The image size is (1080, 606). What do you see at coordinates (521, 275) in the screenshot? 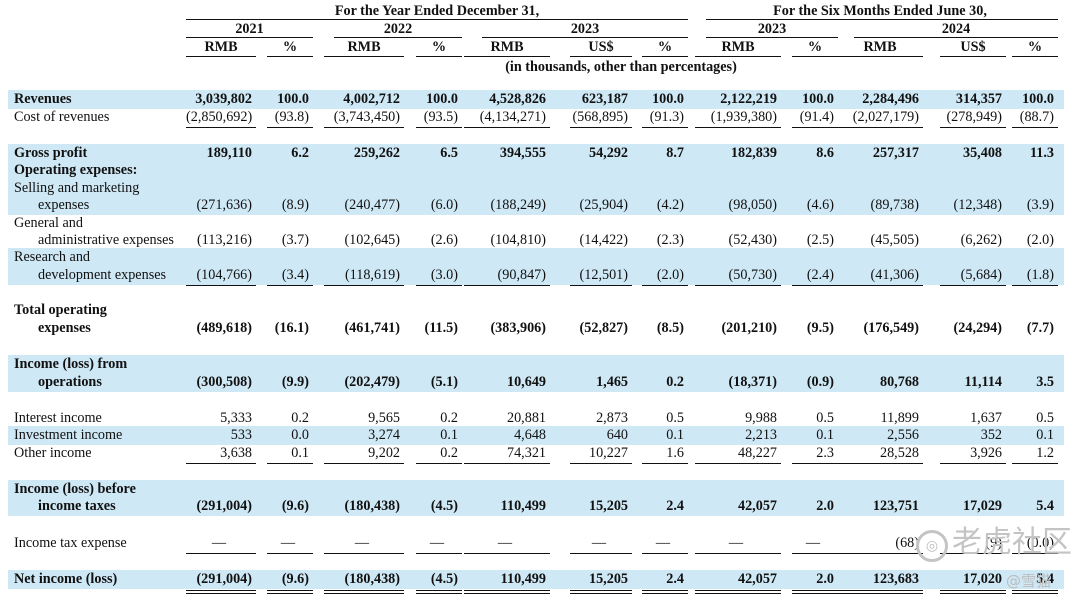
I see `cell-value: (90,847)` at bounding box center [521, 275].